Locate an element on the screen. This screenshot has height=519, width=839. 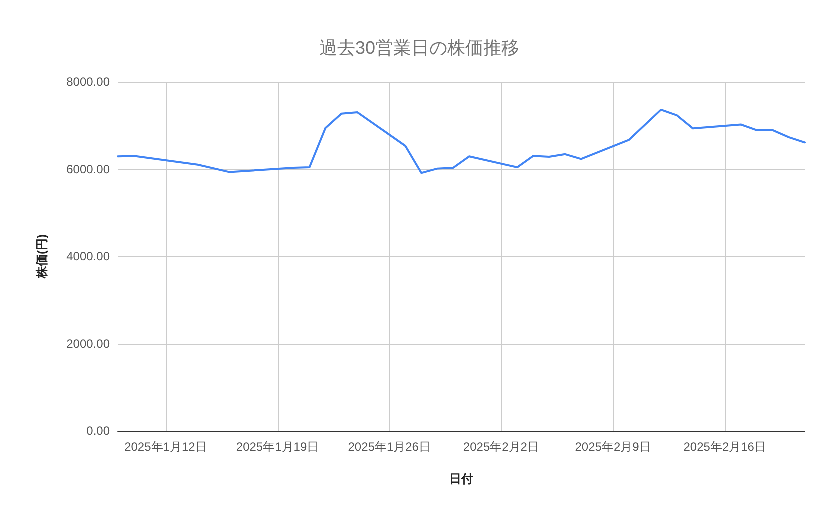
chart-title: 過去30営業日の株価推移 is located at coordinates (419, 48).